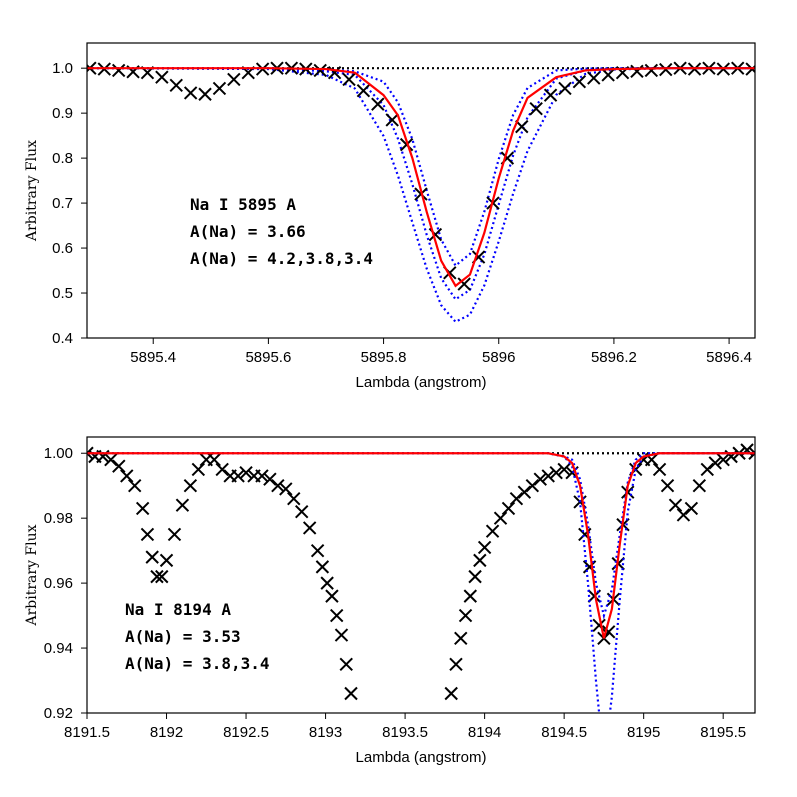 The width and height of the screenshot is (797, 797). I want to click on x-tick-label: 8193.5, so click(405, 732).